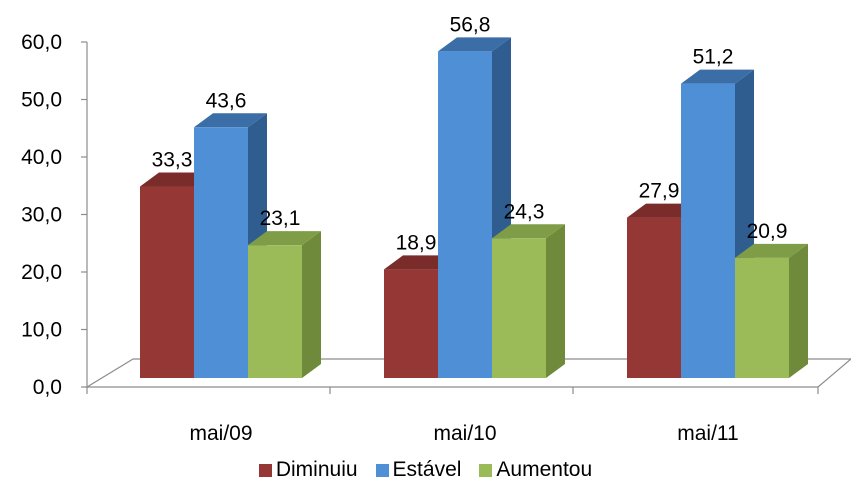 The image size is (851, 496). Describe the element at coordinates (41, 330) in the screenshot. I see `y-tick-label: 10,0` at that location.